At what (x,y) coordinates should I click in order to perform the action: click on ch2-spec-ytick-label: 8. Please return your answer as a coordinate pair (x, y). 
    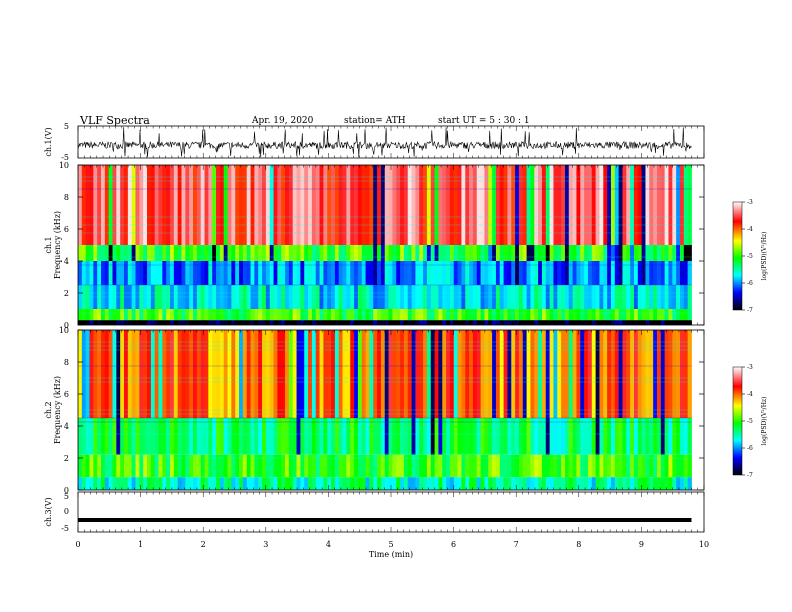
    Looking at the image, I should click on (66, 362).